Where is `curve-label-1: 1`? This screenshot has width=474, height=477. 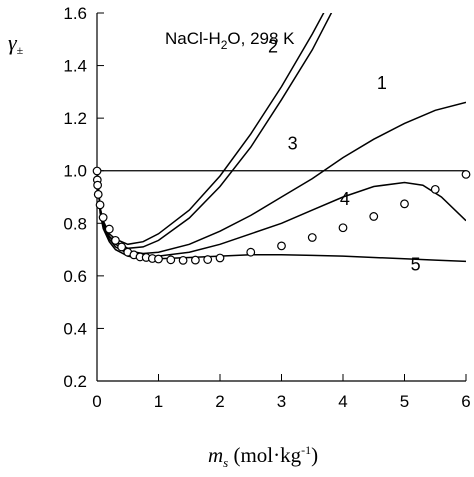
curve-label-1: 1 is located at coordinates (382, 83).